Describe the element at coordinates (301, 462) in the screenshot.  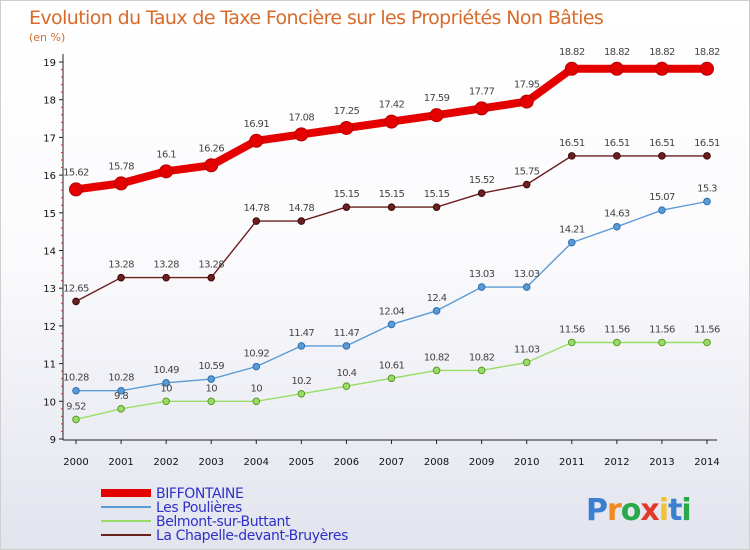
I see `x-tick-label: 2005` at that location.